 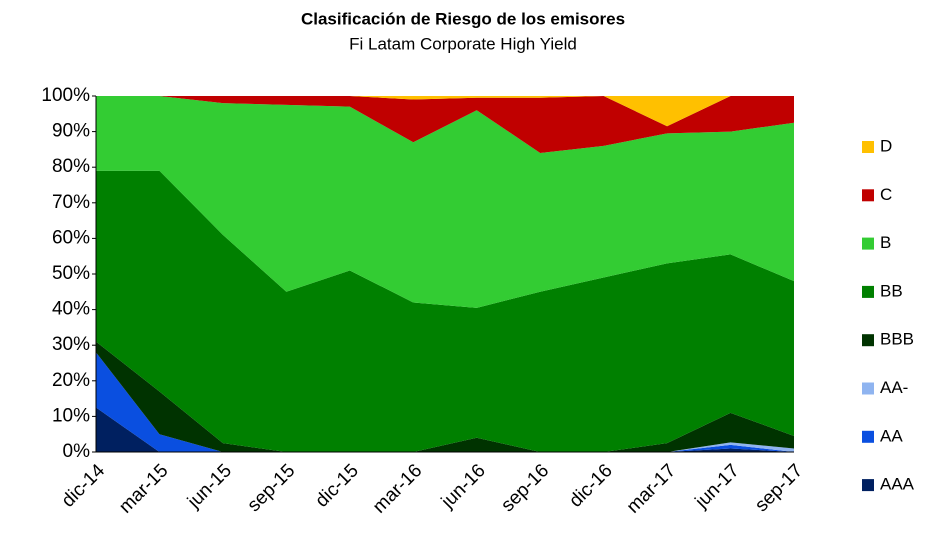 What do you see at coordinates (463, 18) in the screenshot?
I see `chart-title: Clasificación de Riesgo de los emisores` at bounding box center [463, 18].